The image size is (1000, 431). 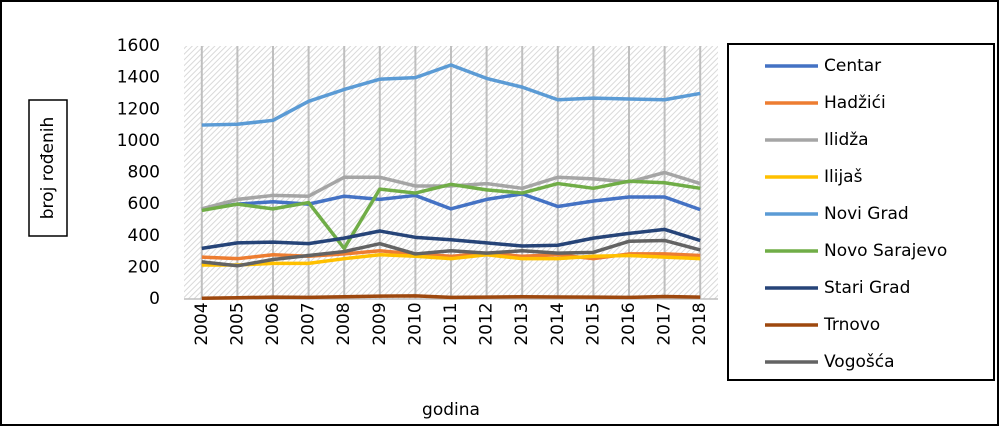 I want to click on x-tick-label: 2009, so click(x=380, y=323).